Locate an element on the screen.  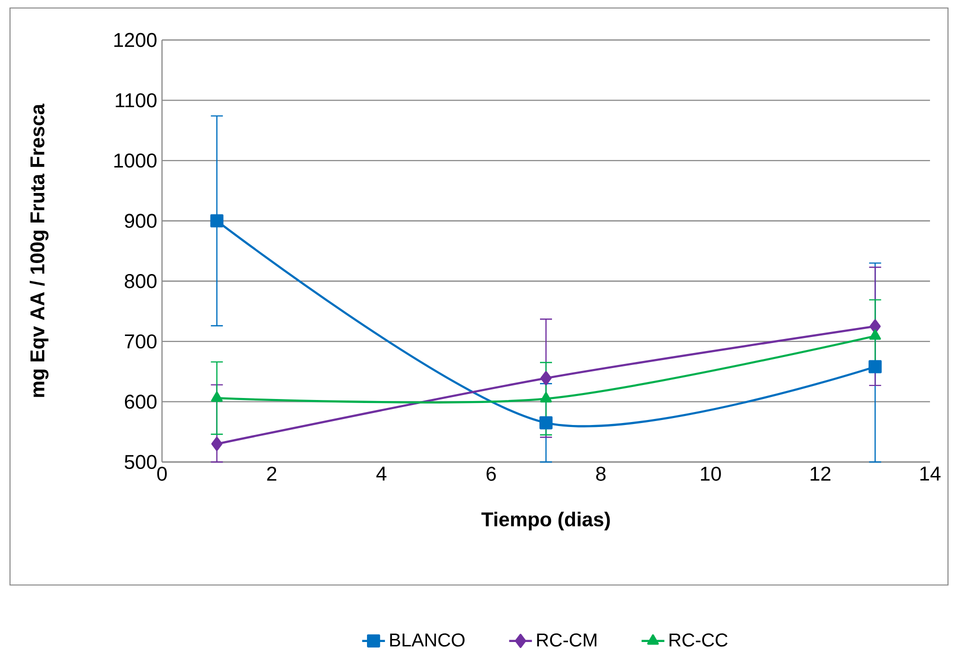
x-tick-label: 2 is located at coordinates (271, 473).